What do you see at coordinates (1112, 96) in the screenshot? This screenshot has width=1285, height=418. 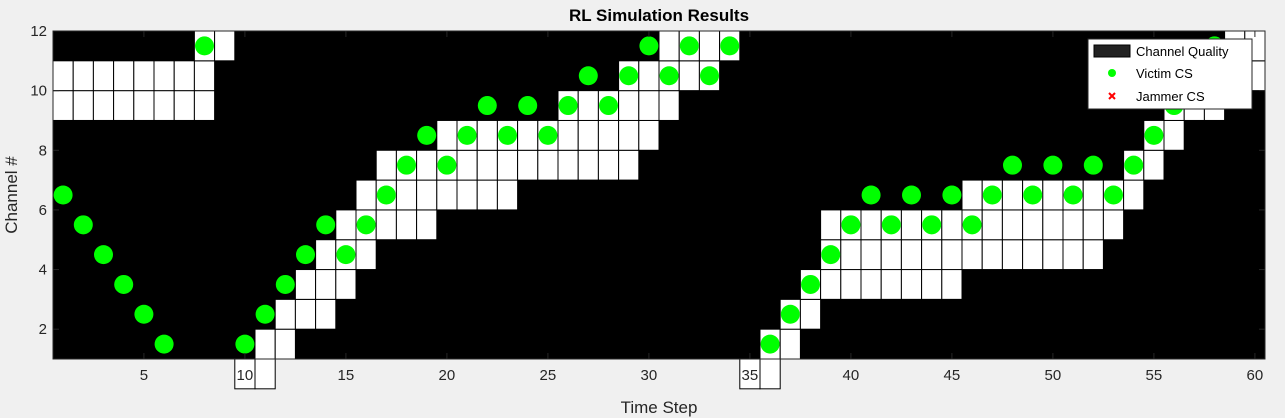 I see `legend-jammer-x-icon` at bounding box center [1112, 96].